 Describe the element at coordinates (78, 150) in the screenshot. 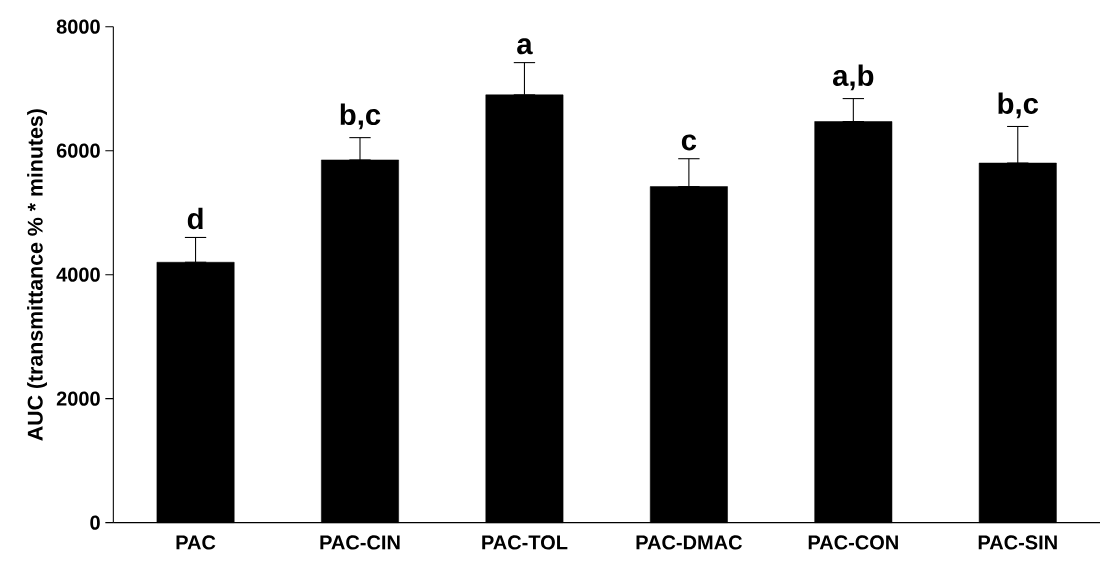

I see `y-tick-label: 6000` at that location.